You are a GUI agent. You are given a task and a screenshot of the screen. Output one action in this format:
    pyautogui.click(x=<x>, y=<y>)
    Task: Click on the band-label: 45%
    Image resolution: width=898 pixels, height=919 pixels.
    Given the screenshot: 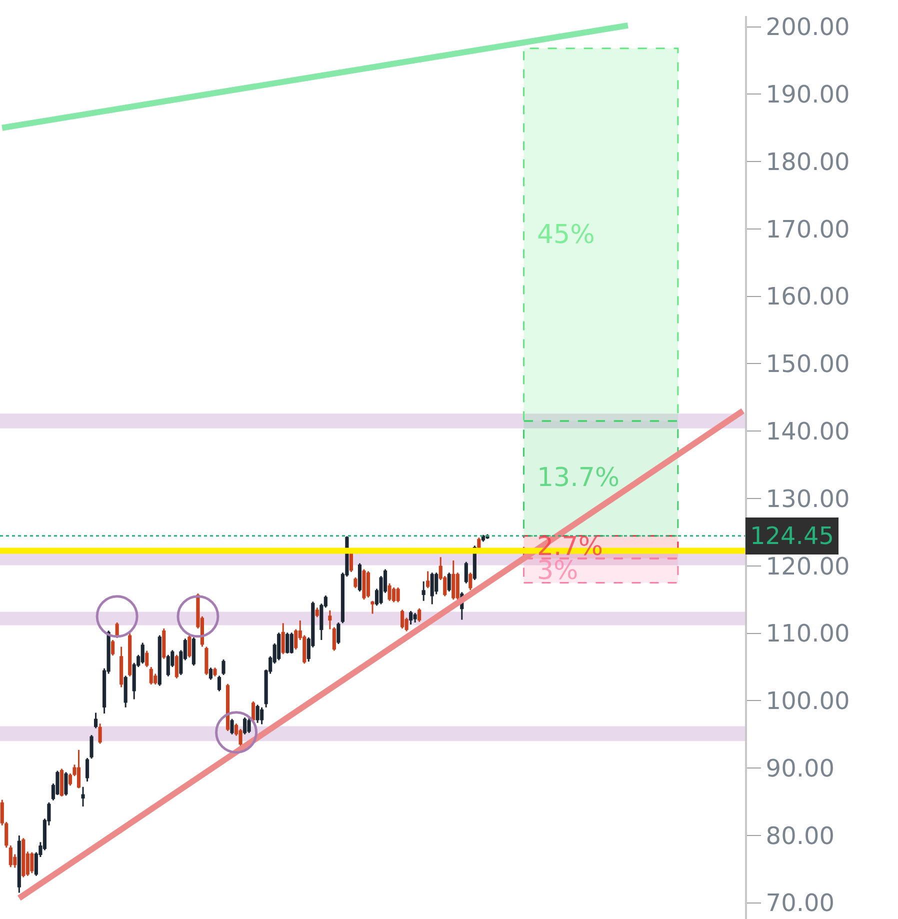 What is the action you would take?
    pyautogui.click(x=566, y=235)
    